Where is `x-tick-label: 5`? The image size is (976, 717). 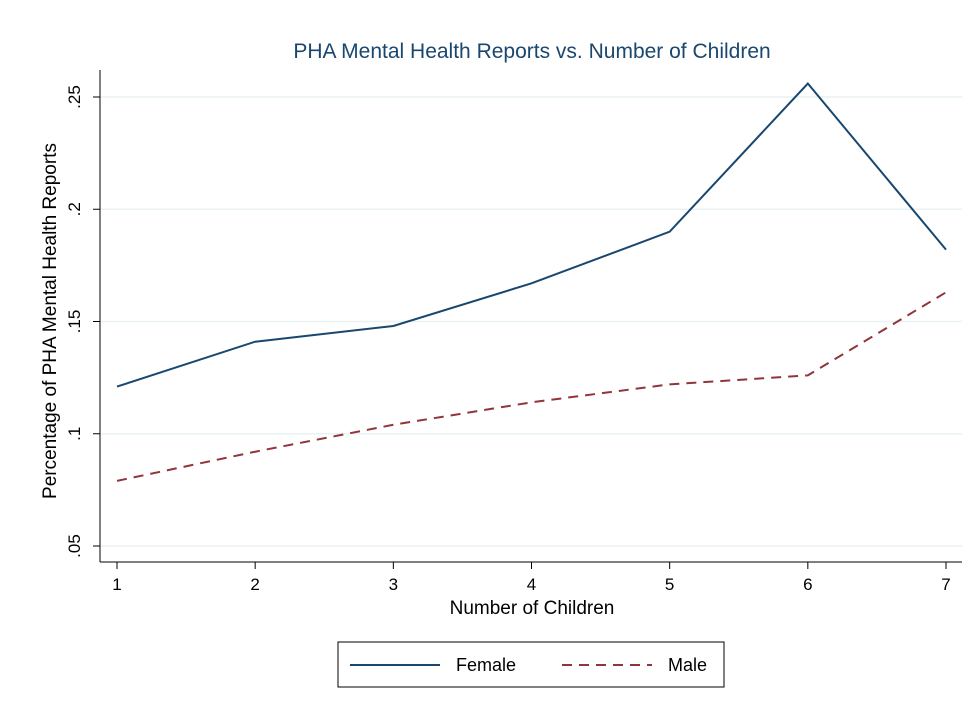 x-tick-label: 5 is located at coordinates (669, 584).